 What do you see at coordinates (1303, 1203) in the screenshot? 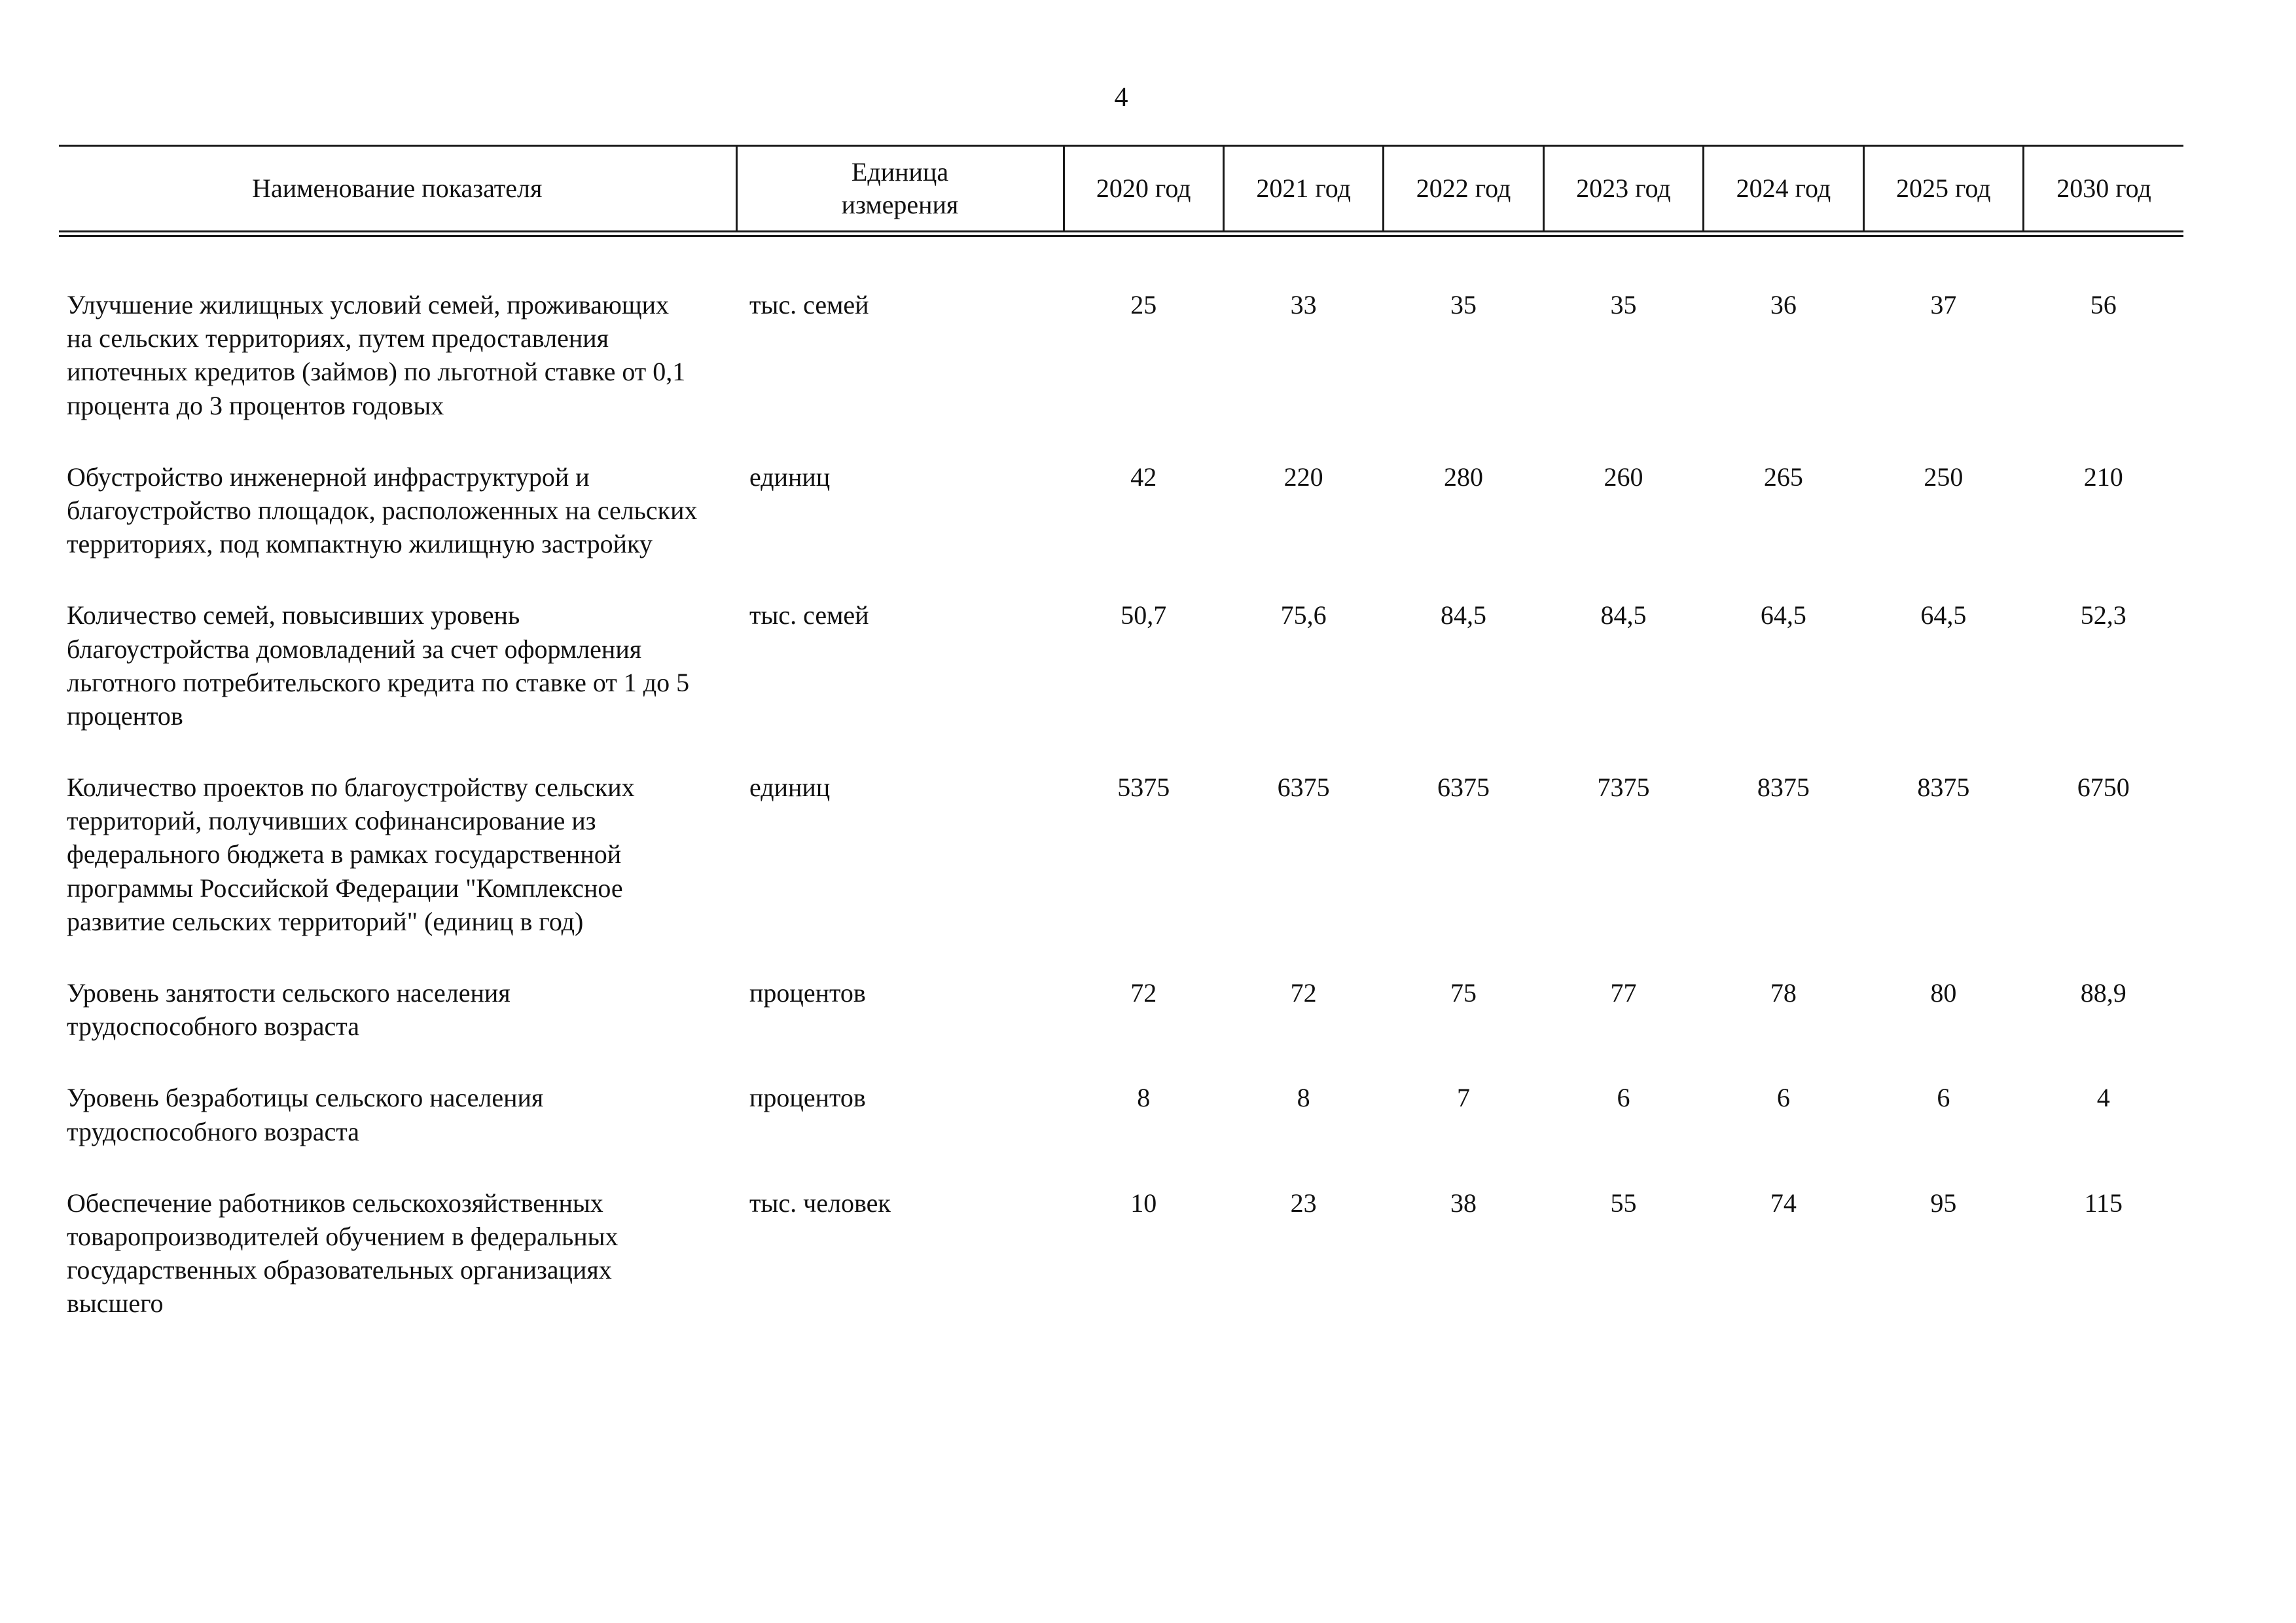
I see `indicator-value: 23` at bounding box center [1303, 1203].